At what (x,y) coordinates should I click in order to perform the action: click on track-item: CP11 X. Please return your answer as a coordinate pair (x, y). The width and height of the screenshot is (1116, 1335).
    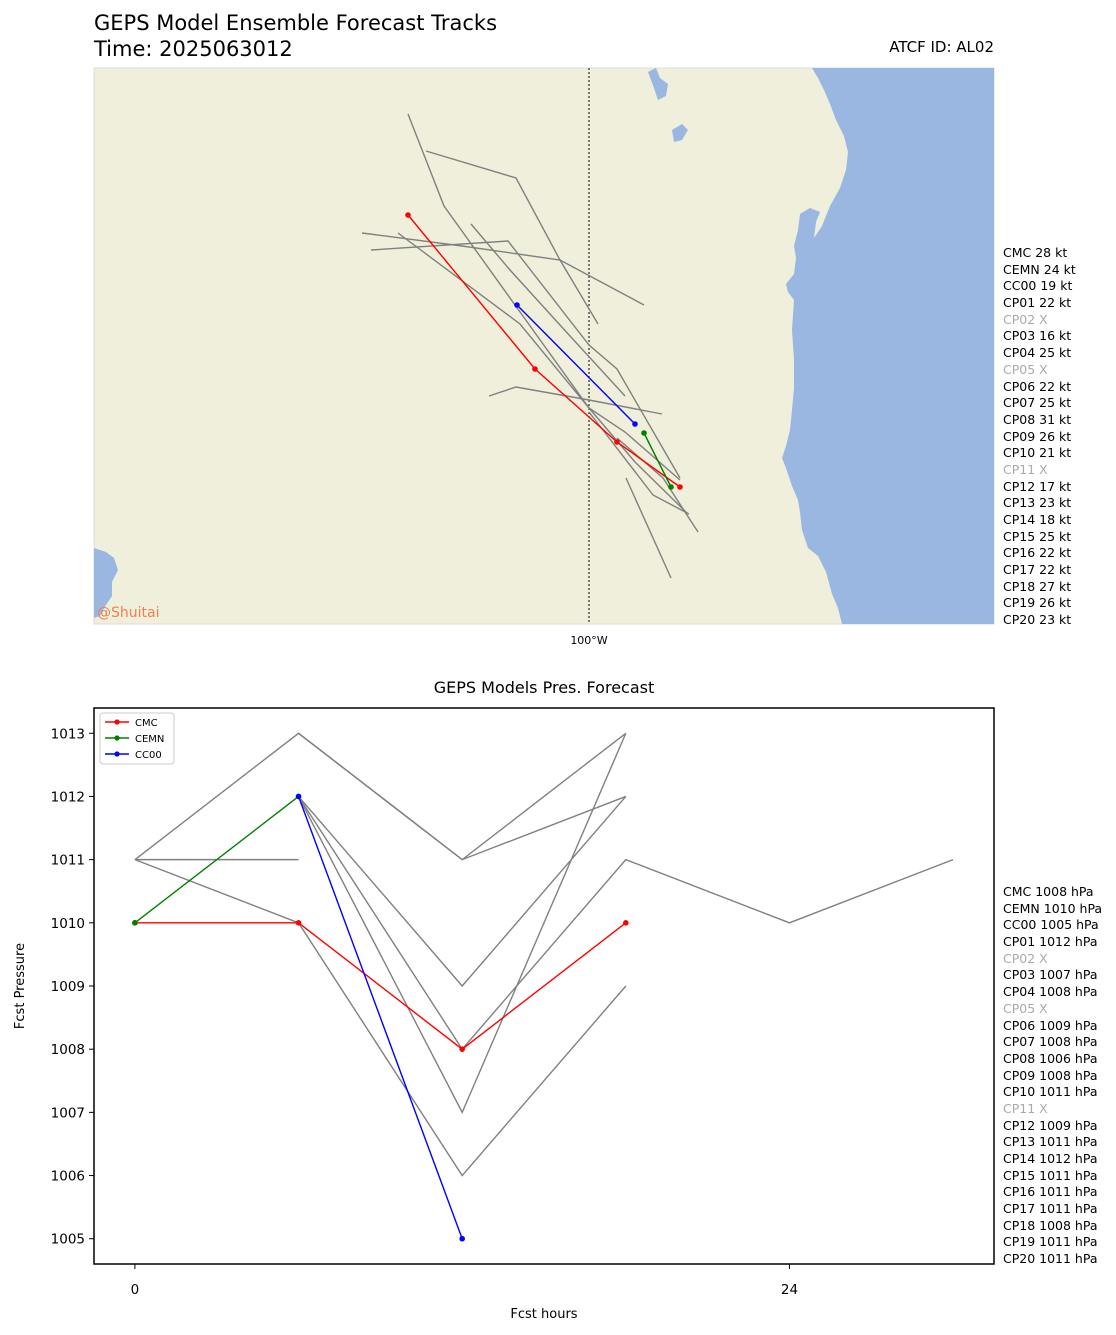
    Looking at the image, I should click on (1025, 469).